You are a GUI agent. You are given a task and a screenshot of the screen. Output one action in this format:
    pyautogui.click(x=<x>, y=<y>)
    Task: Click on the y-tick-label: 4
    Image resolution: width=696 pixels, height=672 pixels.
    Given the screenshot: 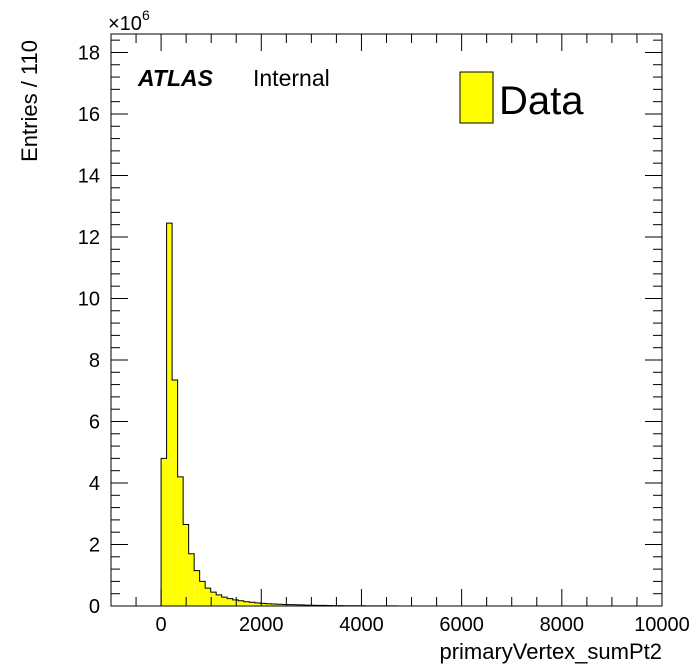 What is the action you would take?
    pyautogui.click(x=94, y=484)
    